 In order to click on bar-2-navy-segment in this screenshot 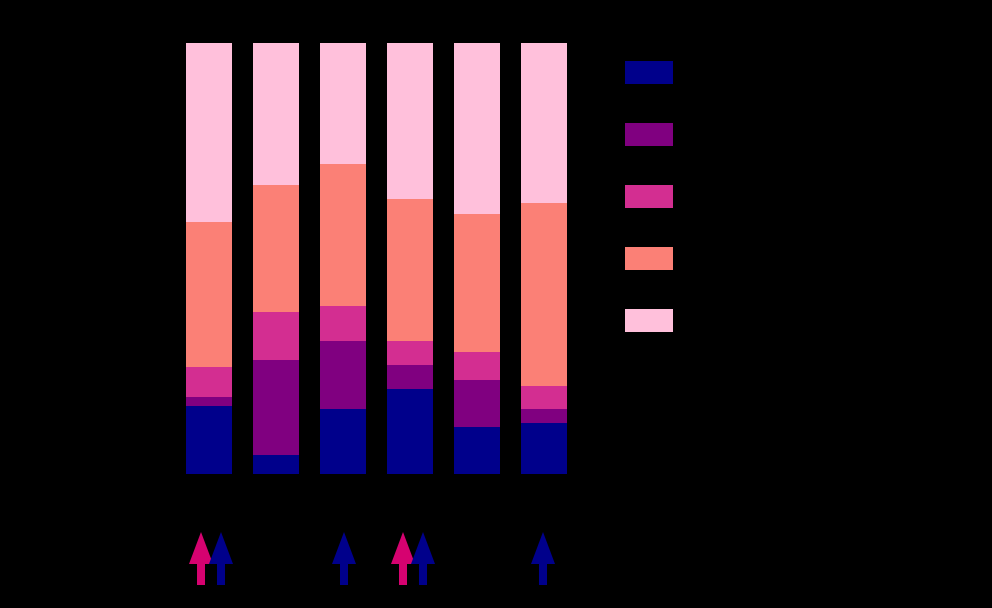, I will do `click(276, 464)`.